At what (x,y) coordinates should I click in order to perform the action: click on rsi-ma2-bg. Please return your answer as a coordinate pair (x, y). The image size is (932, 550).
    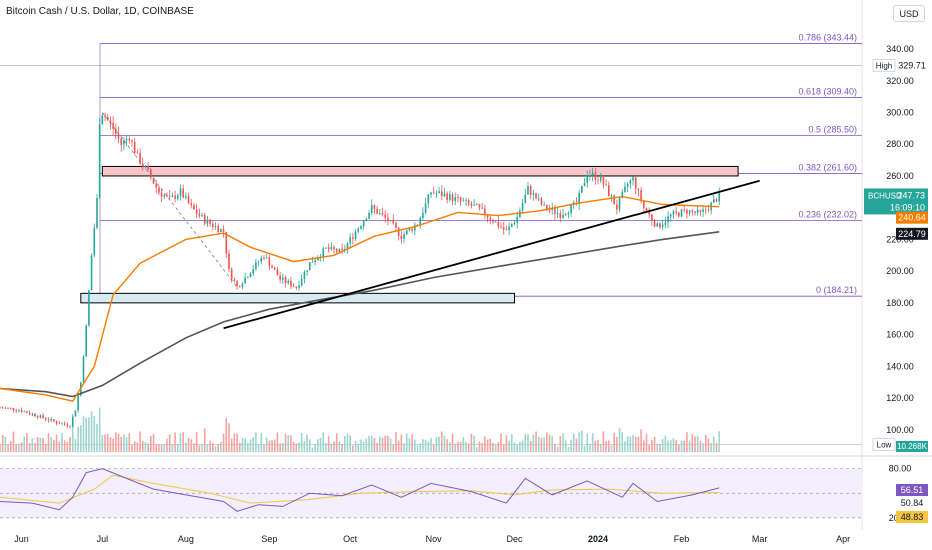
    Looking at the image, I should click on (912, 517).